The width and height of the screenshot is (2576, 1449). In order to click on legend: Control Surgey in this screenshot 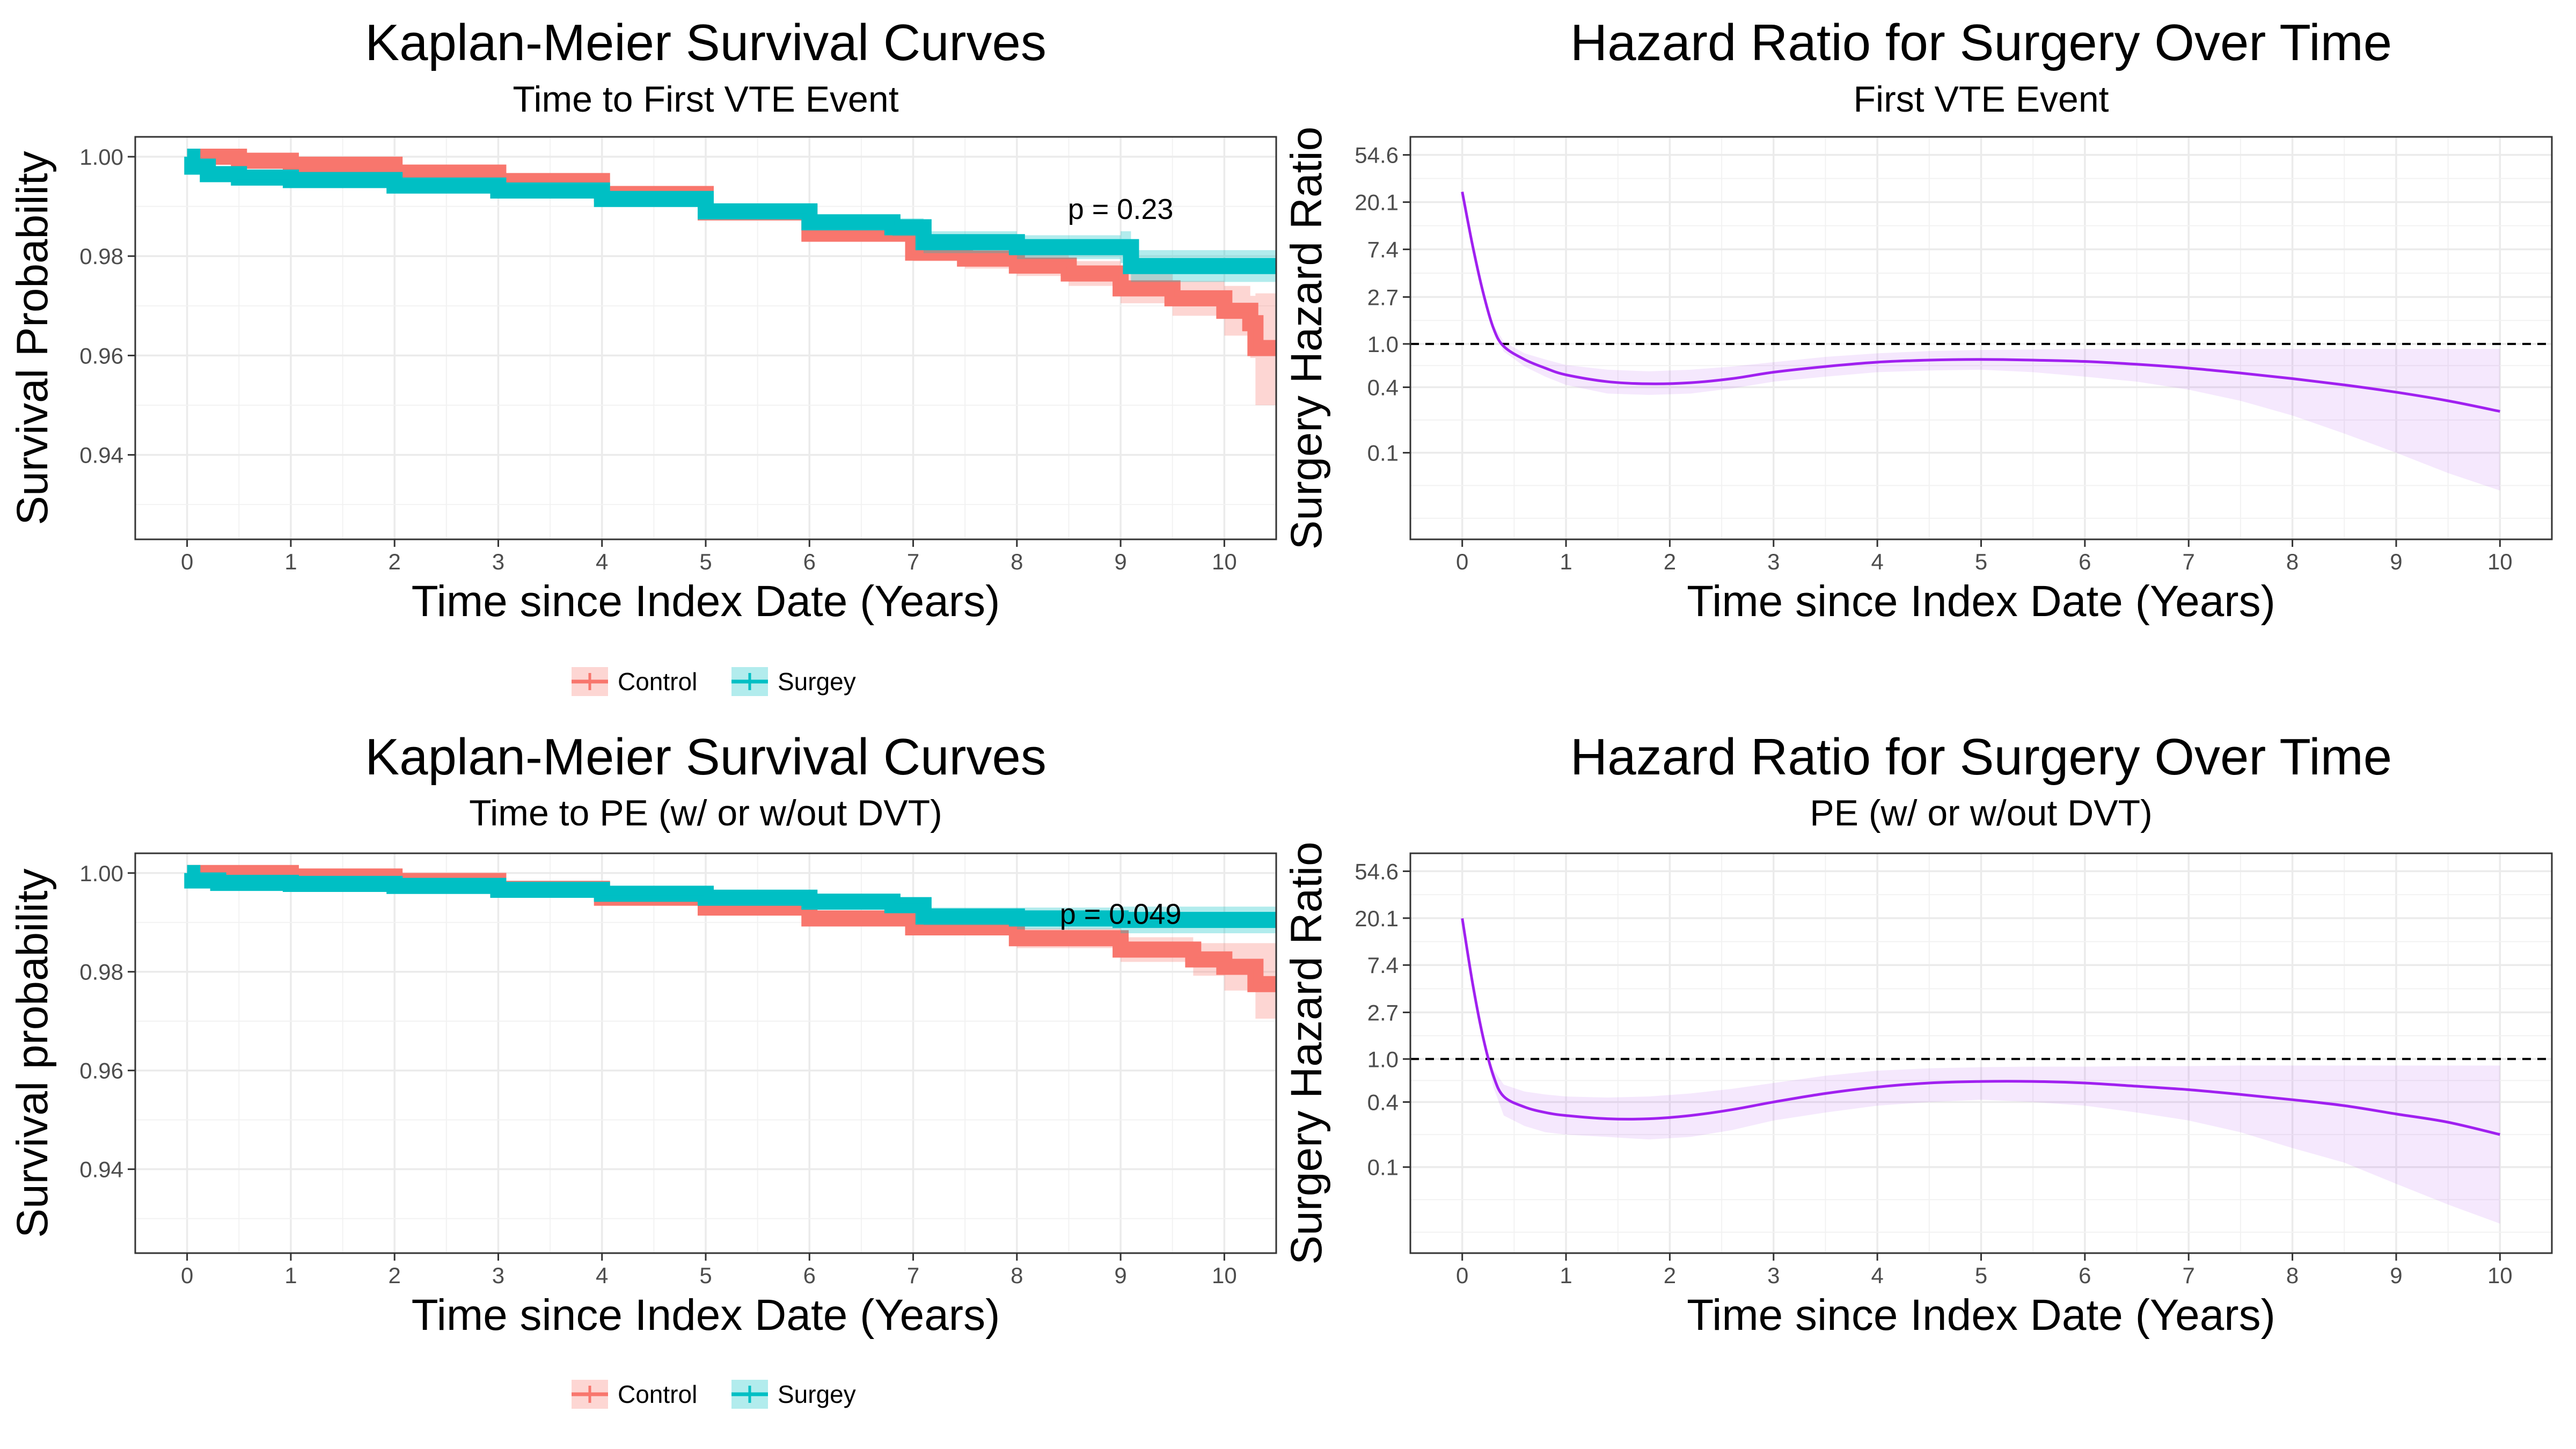, I will do `click(714, 1394)`.